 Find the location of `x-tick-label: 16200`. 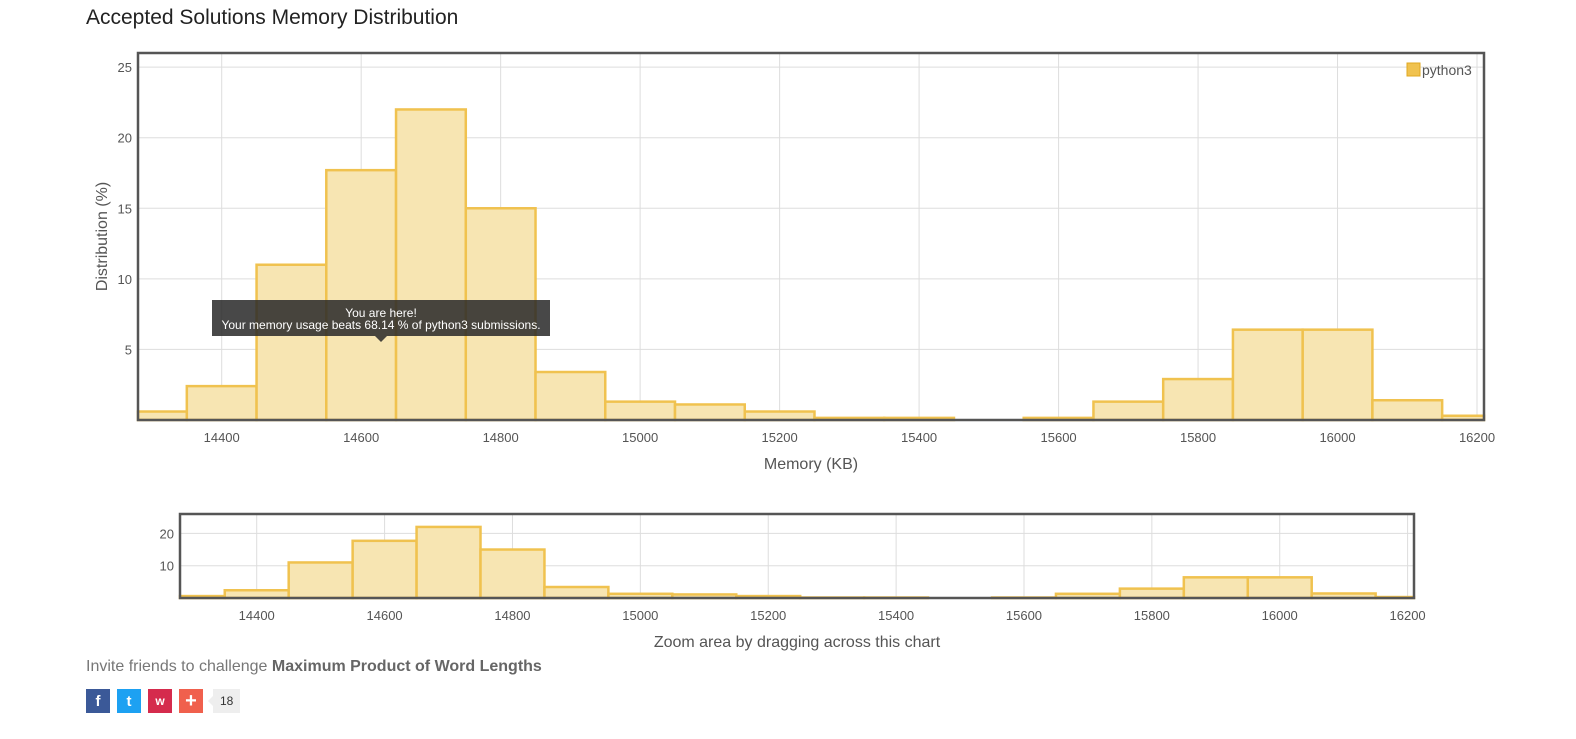

x-tick-label: 16200 is located at coordinates (1477, 437).